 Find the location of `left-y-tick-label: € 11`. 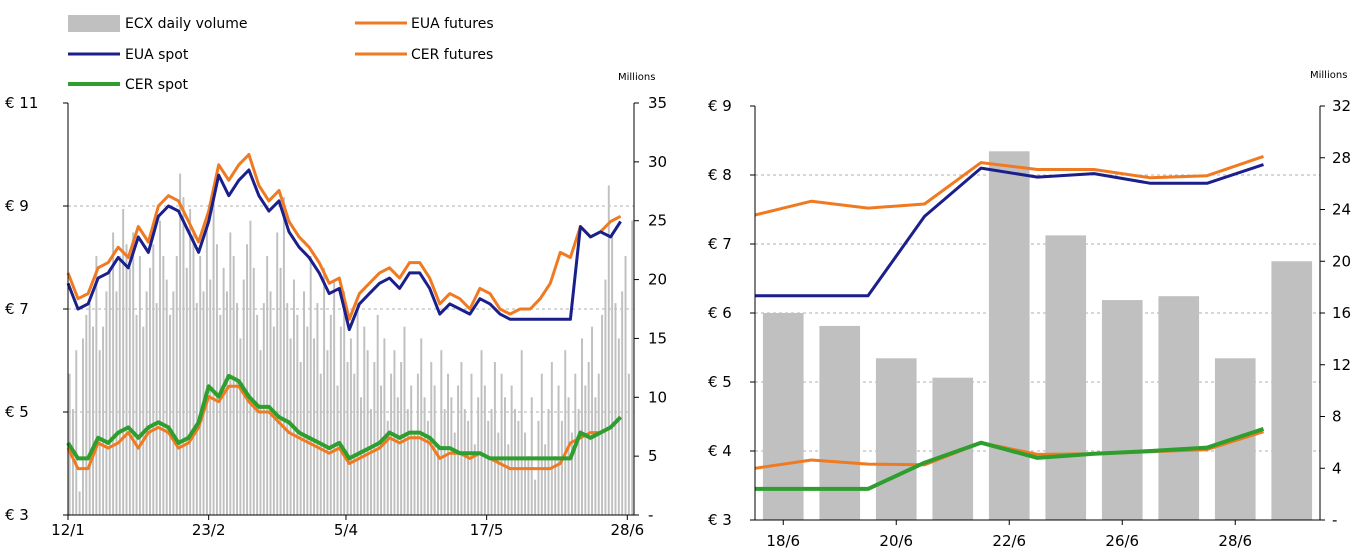

left-y-tick-label: € 11 is located at coordinates (21, 103).